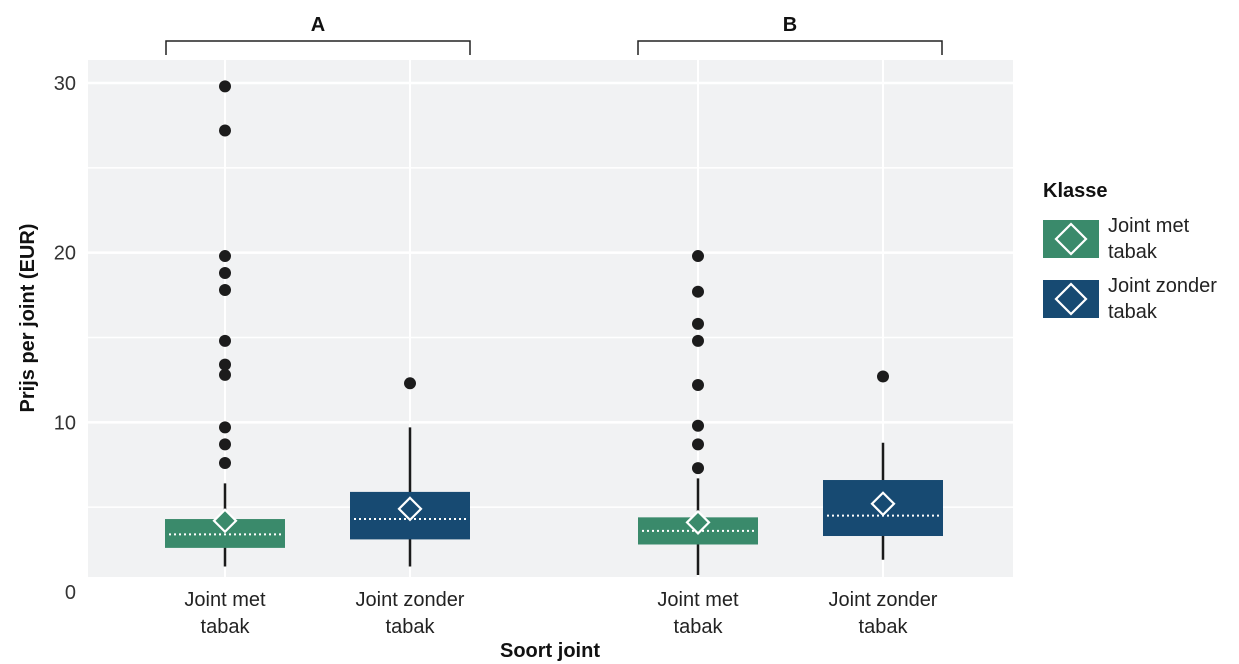 The height and width of the screenshot is (664, 1239). Describe the element at coordinates (65, 338) in the screenshot. I see `y-tick-labels: 0 10 20 30` at that location.